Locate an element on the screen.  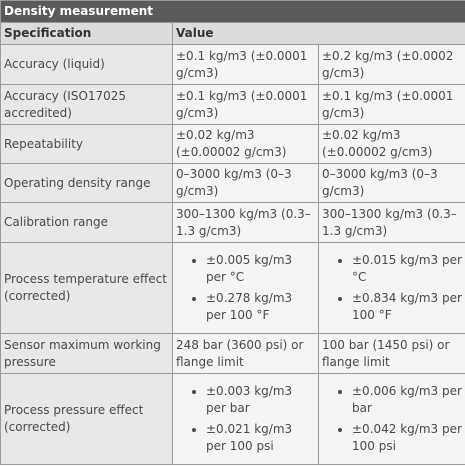
list-item: ±0.834 kg/m3 per 100 °F is located at coordinates (407, 307).